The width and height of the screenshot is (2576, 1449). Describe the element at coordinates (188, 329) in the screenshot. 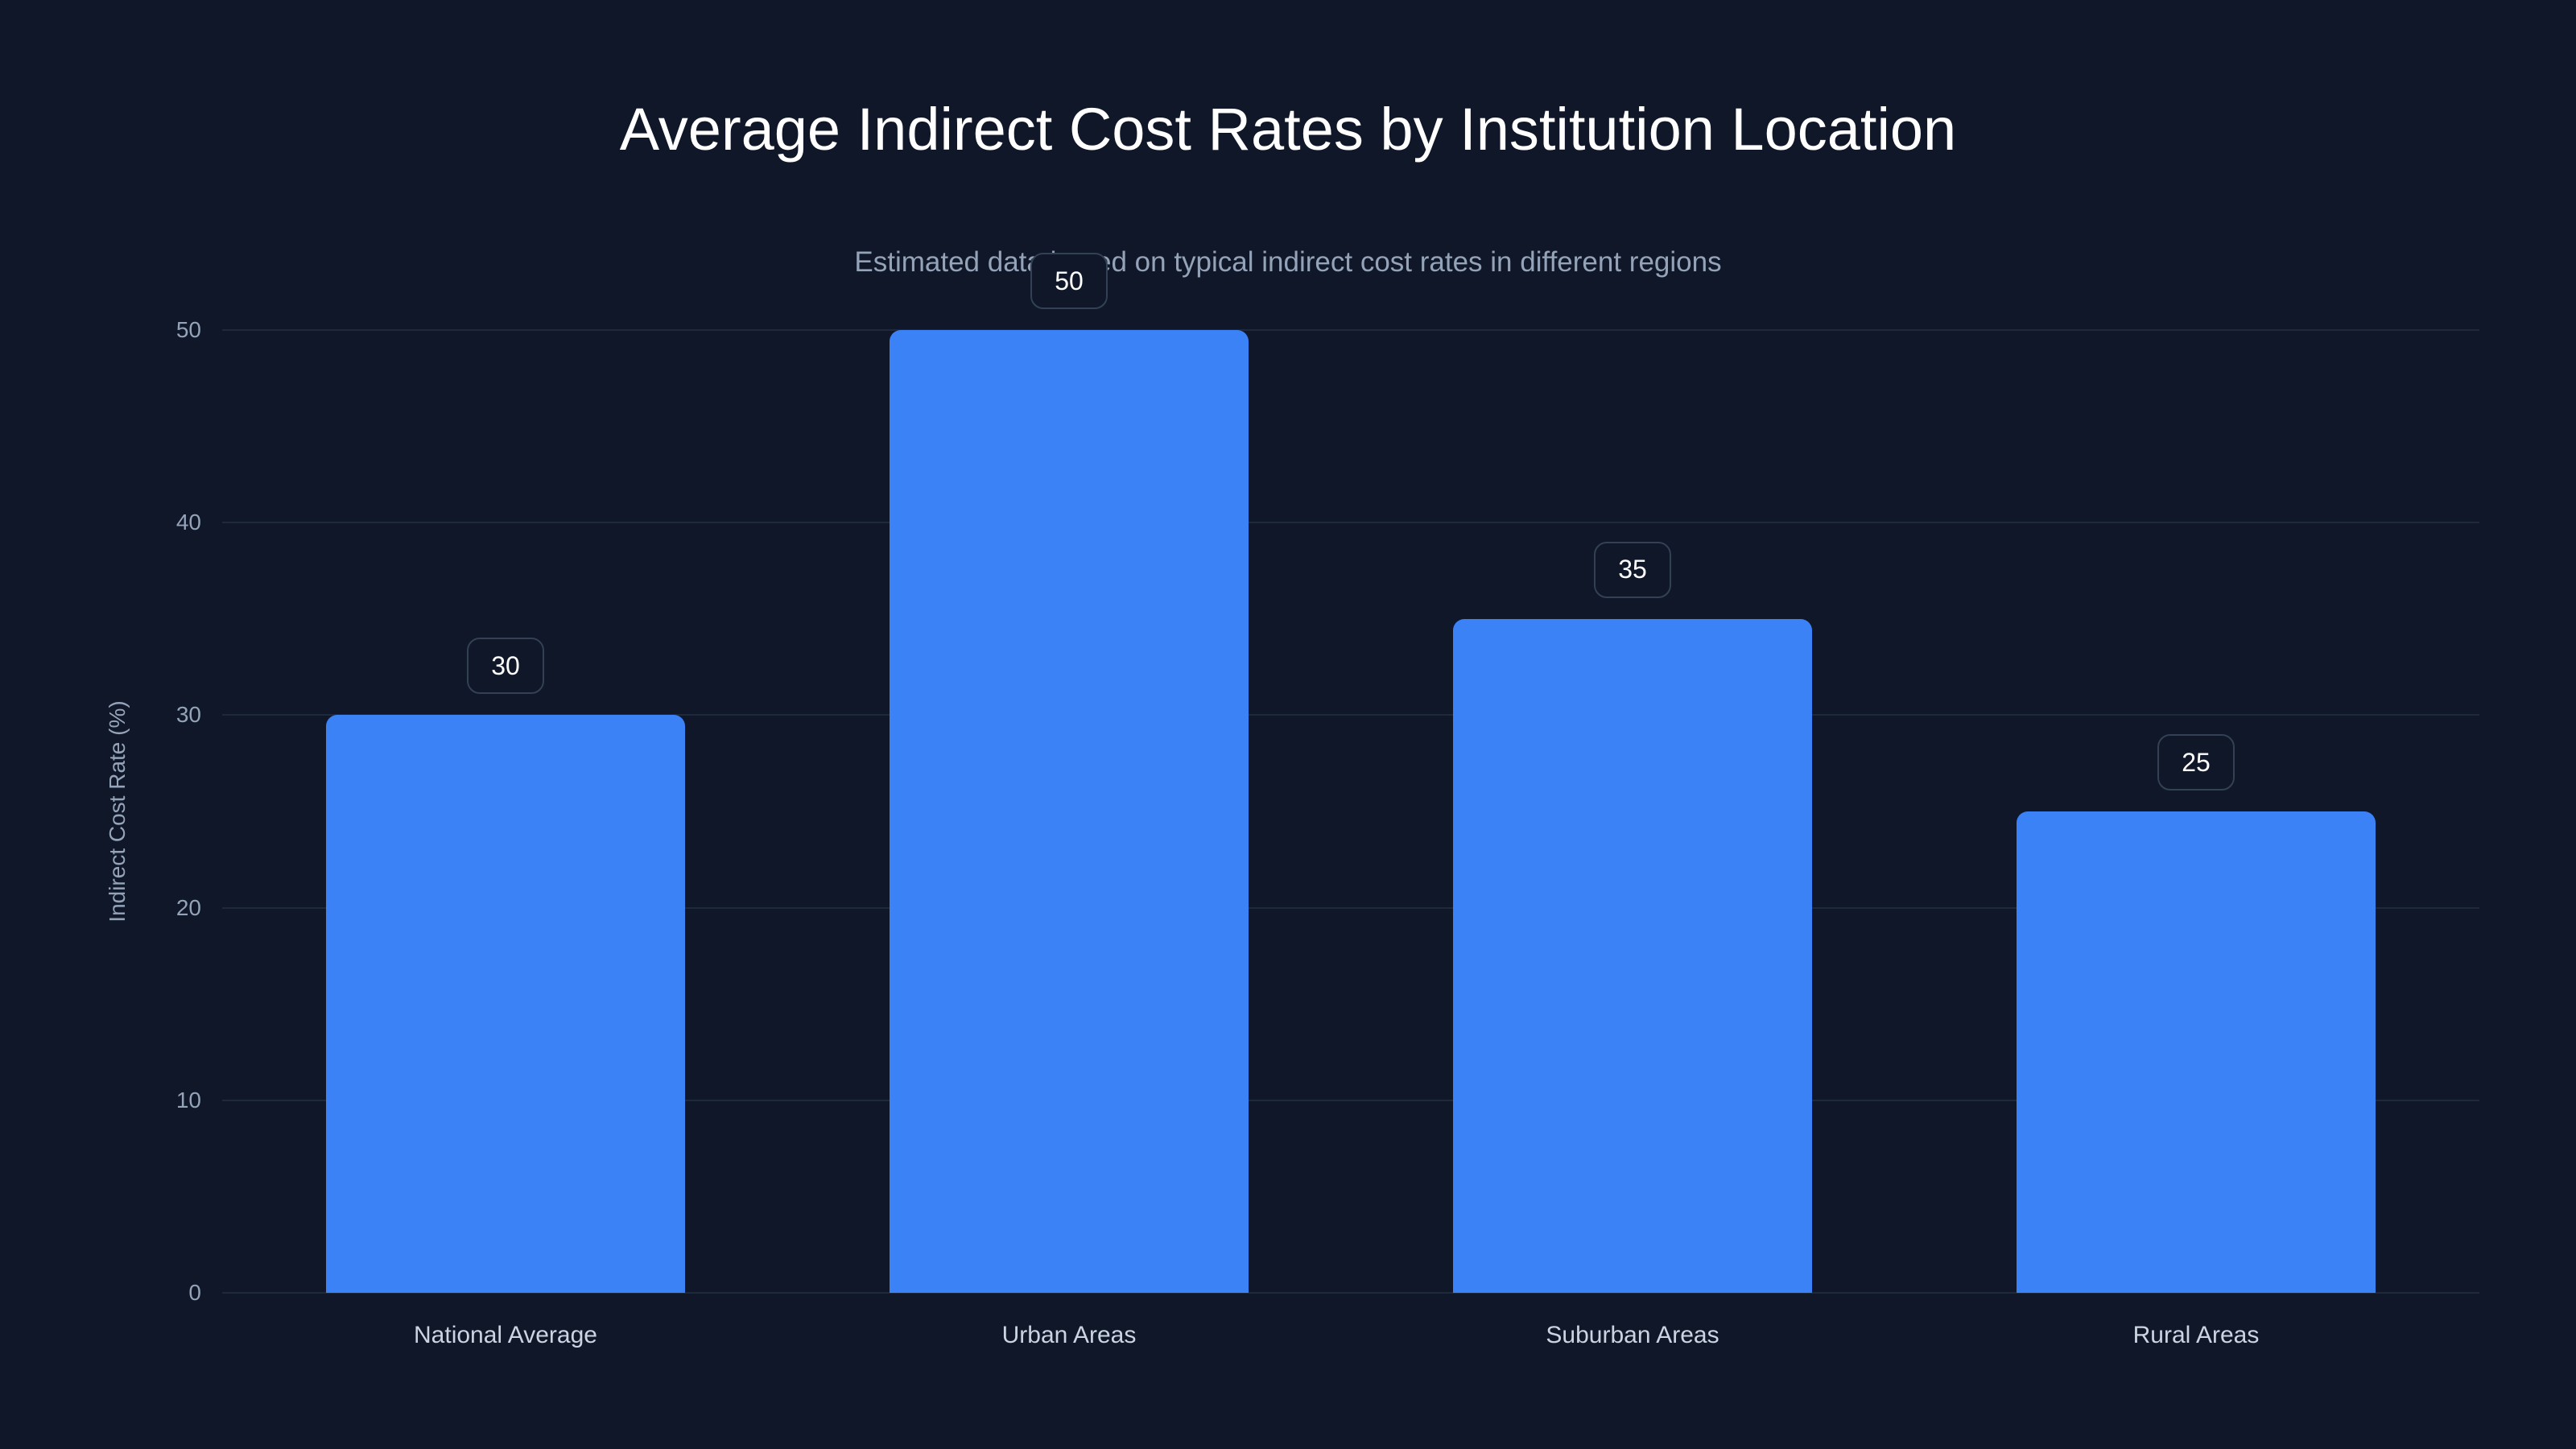

I see `y-tick-label: 50` at that location.